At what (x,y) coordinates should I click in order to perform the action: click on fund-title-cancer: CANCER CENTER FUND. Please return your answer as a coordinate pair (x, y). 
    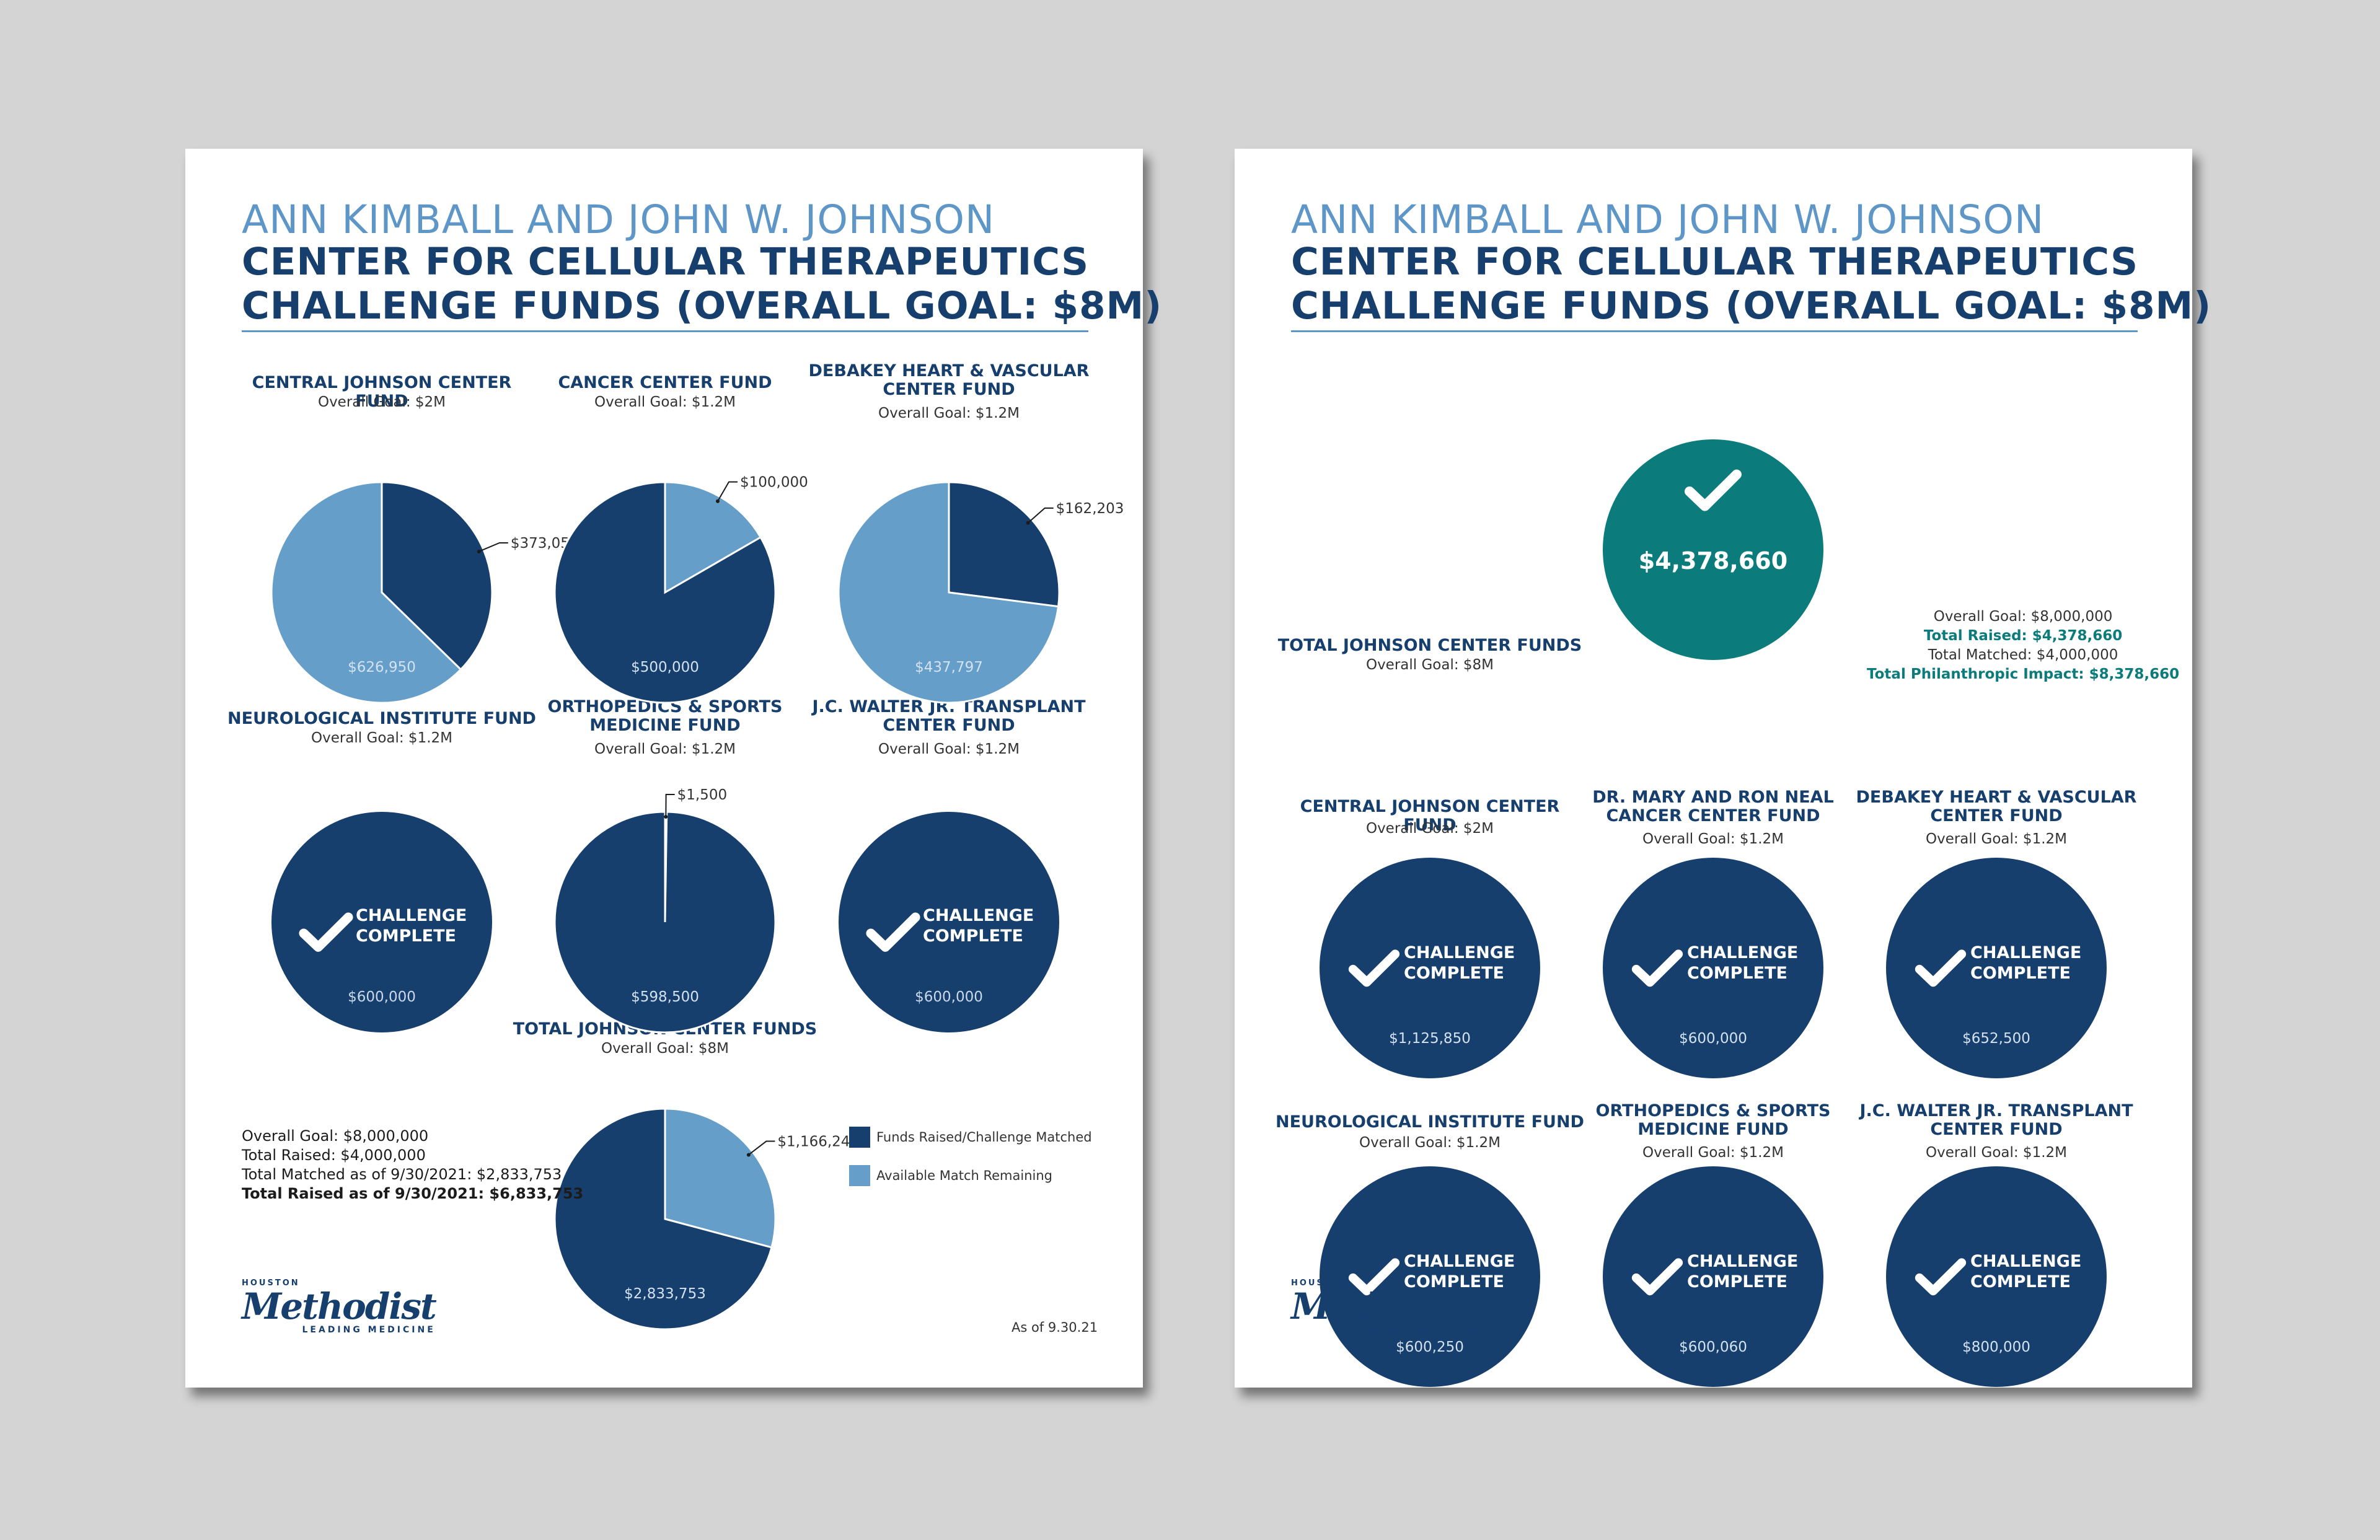
    Looking at the image, I should click on (665, 382).